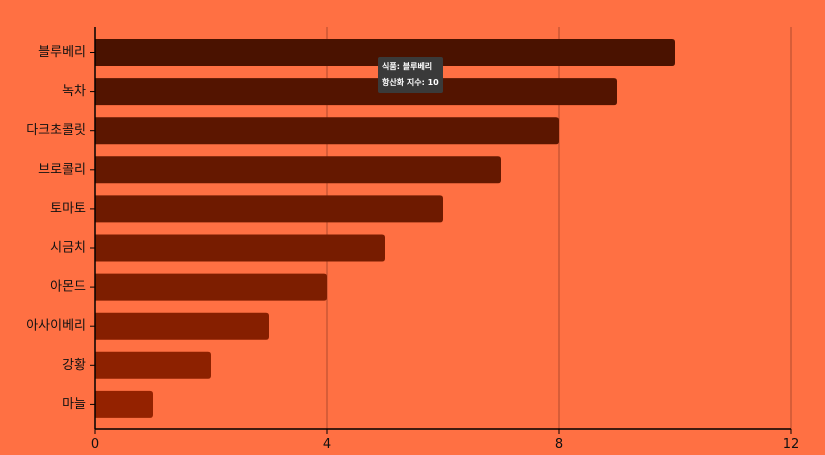 The width and height of the screenshot is (825, 455). I want to click on y-tick-label-5: 시금치, so click(68, 248).